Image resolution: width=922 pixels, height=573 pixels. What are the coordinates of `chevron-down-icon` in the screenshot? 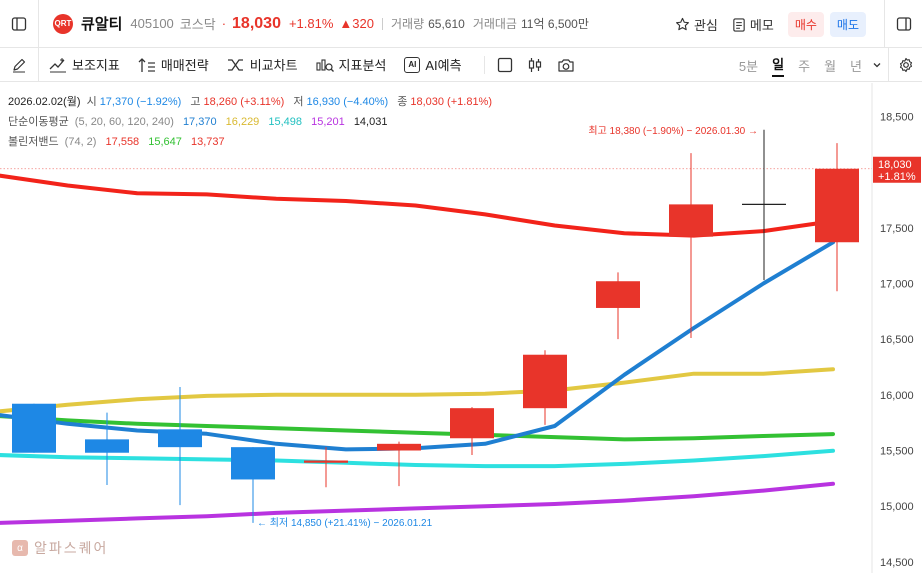 It's located at (877, 65).